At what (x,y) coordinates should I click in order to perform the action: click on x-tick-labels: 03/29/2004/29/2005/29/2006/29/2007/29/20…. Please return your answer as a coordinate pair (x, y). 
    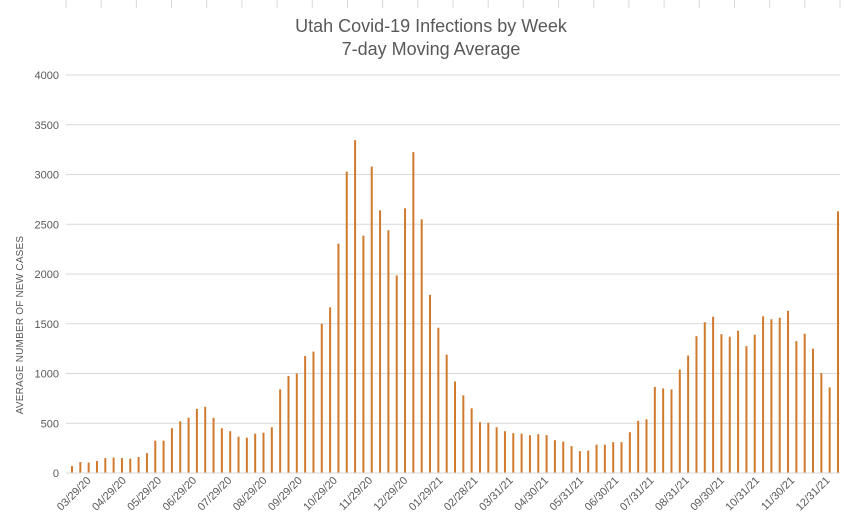
    Looking at the image, I should click on (444, 494).